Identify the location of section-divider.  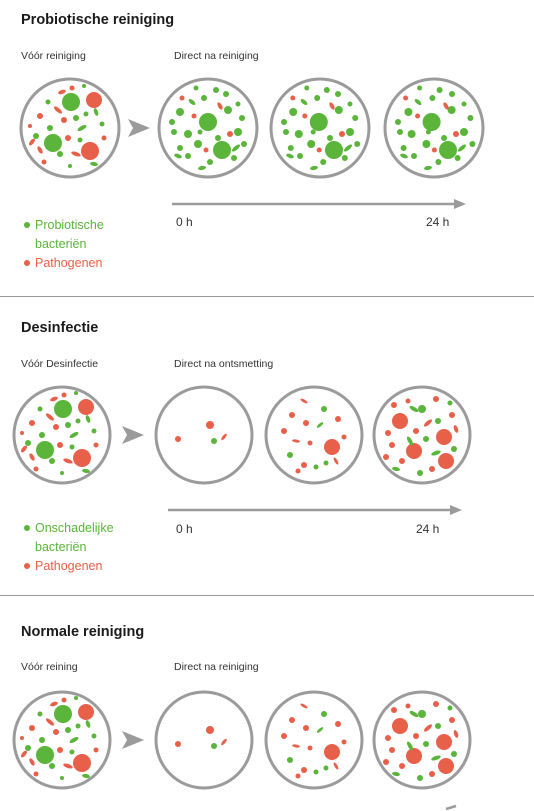
(267, 595).